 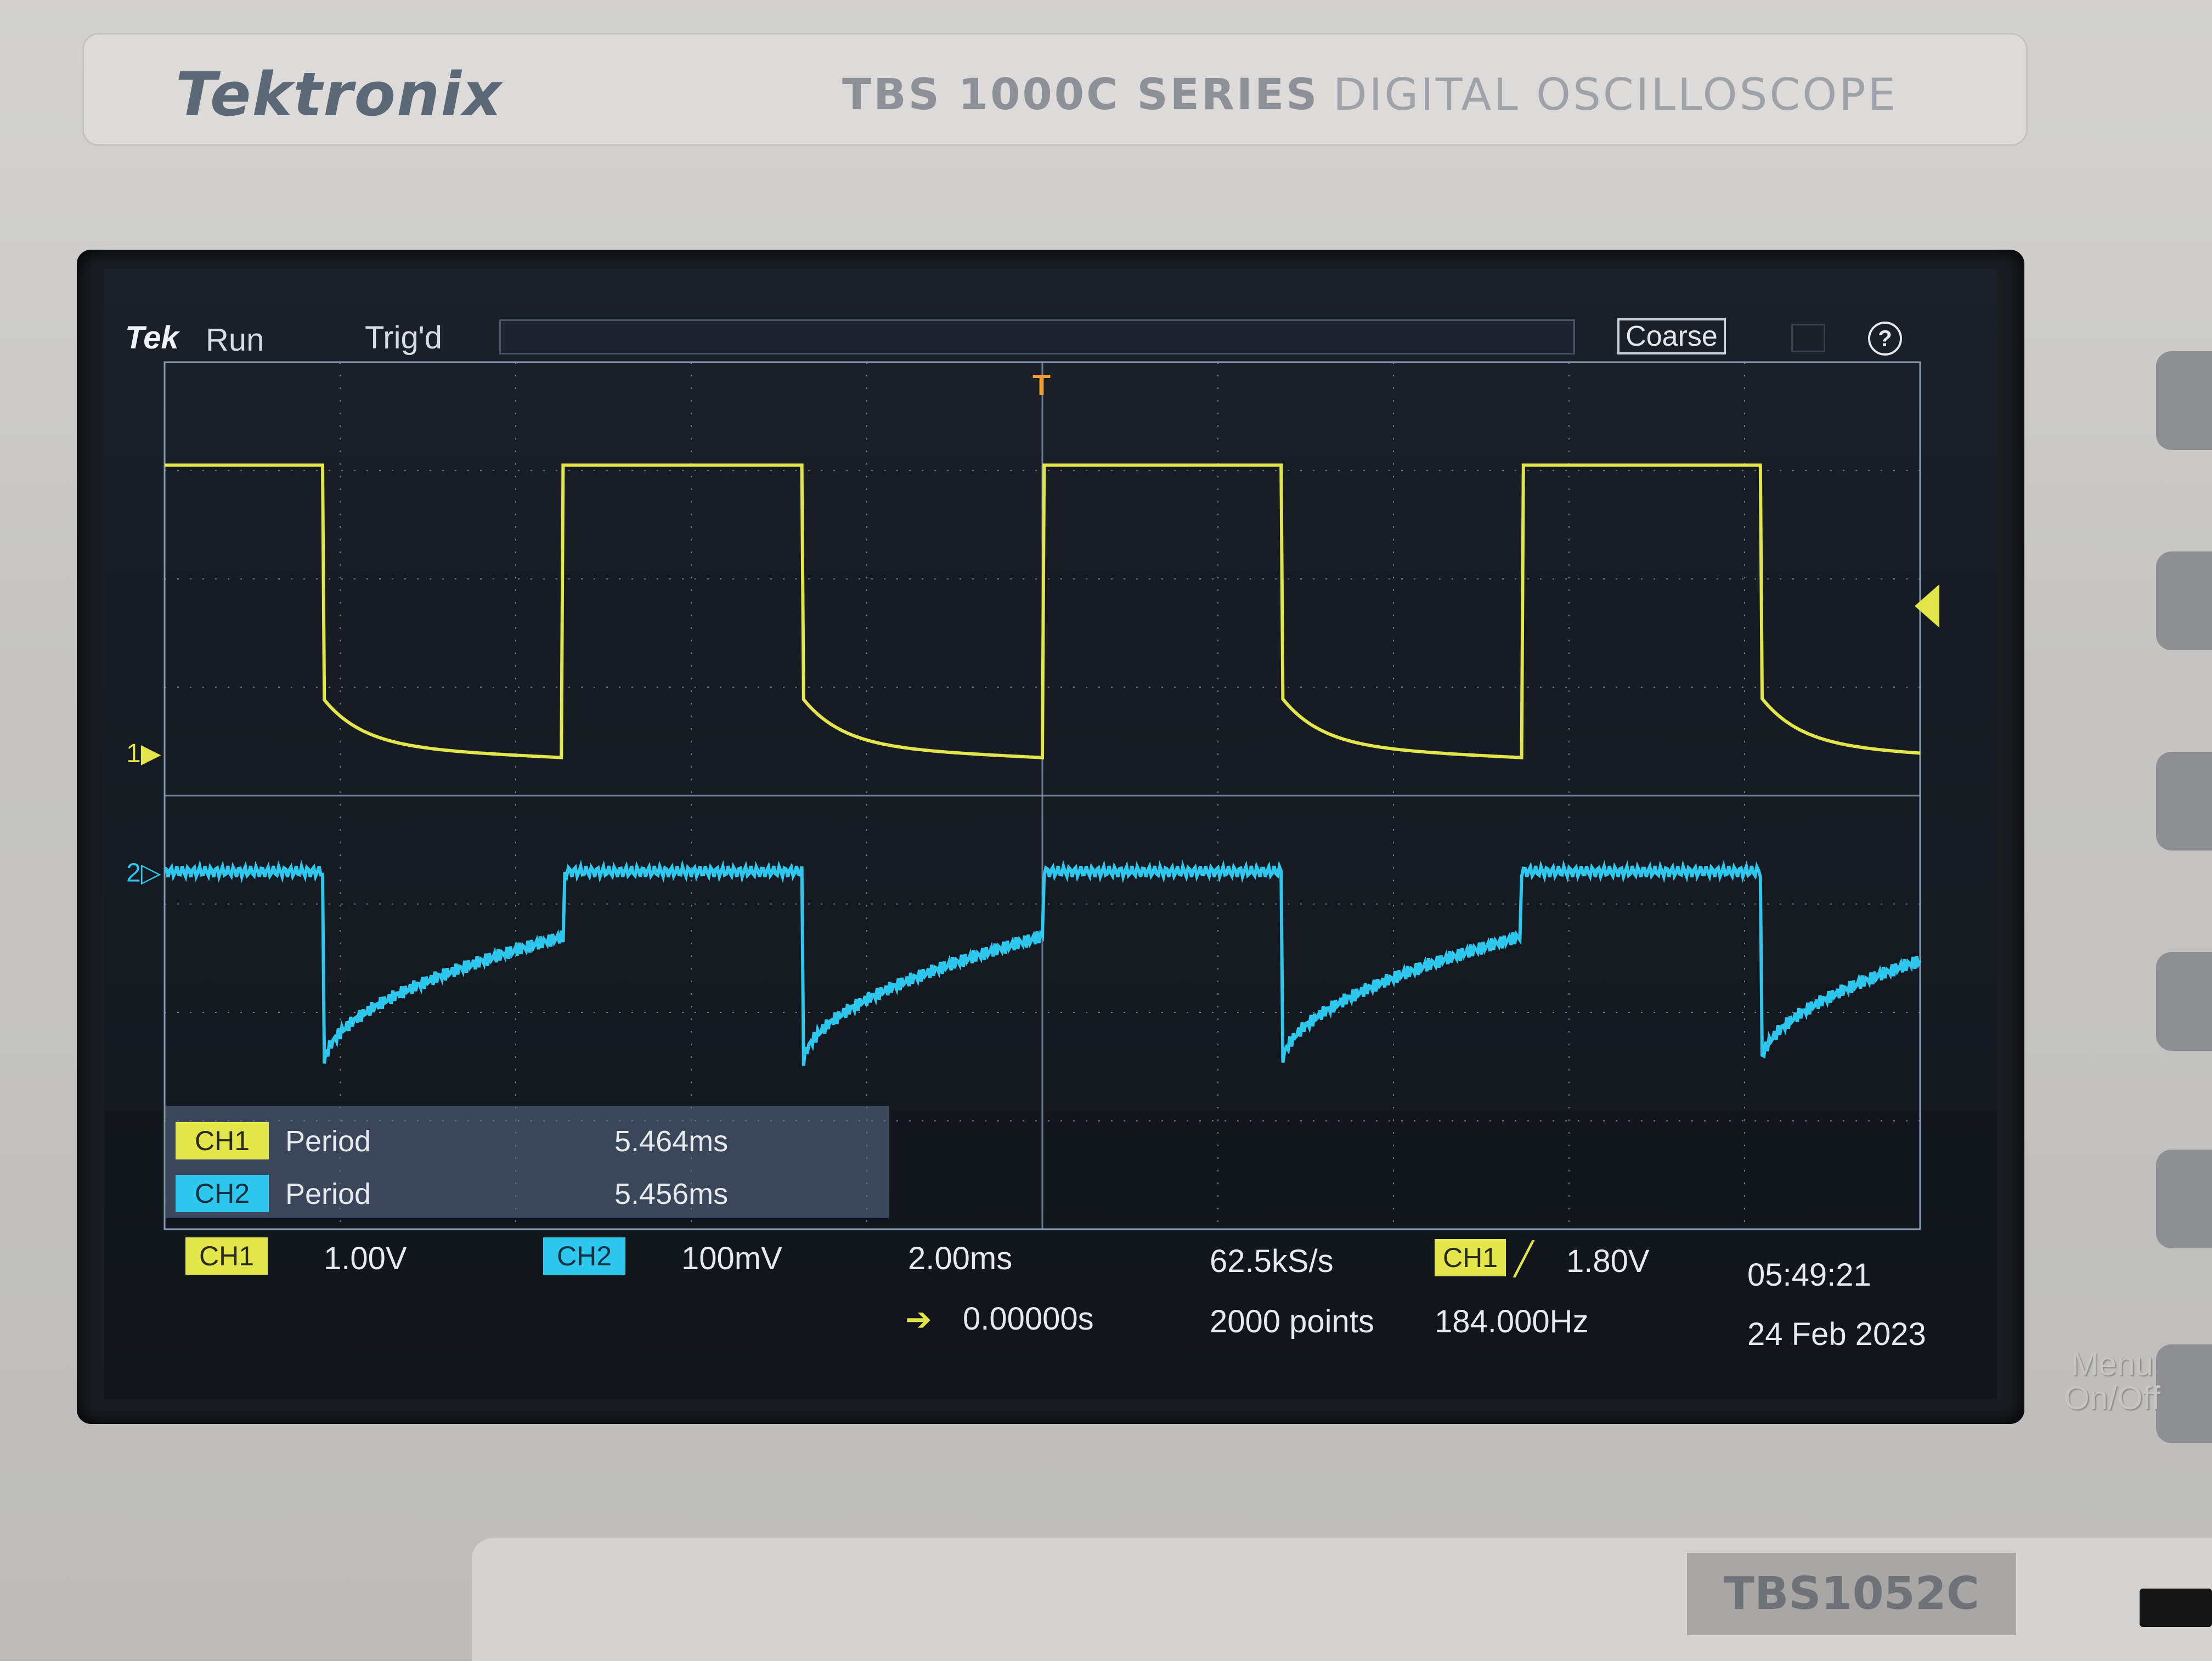 What do you see at coordinates (1808, 338) in the screenshot?
I see `export-icon` at bounding box center [1808, 338].